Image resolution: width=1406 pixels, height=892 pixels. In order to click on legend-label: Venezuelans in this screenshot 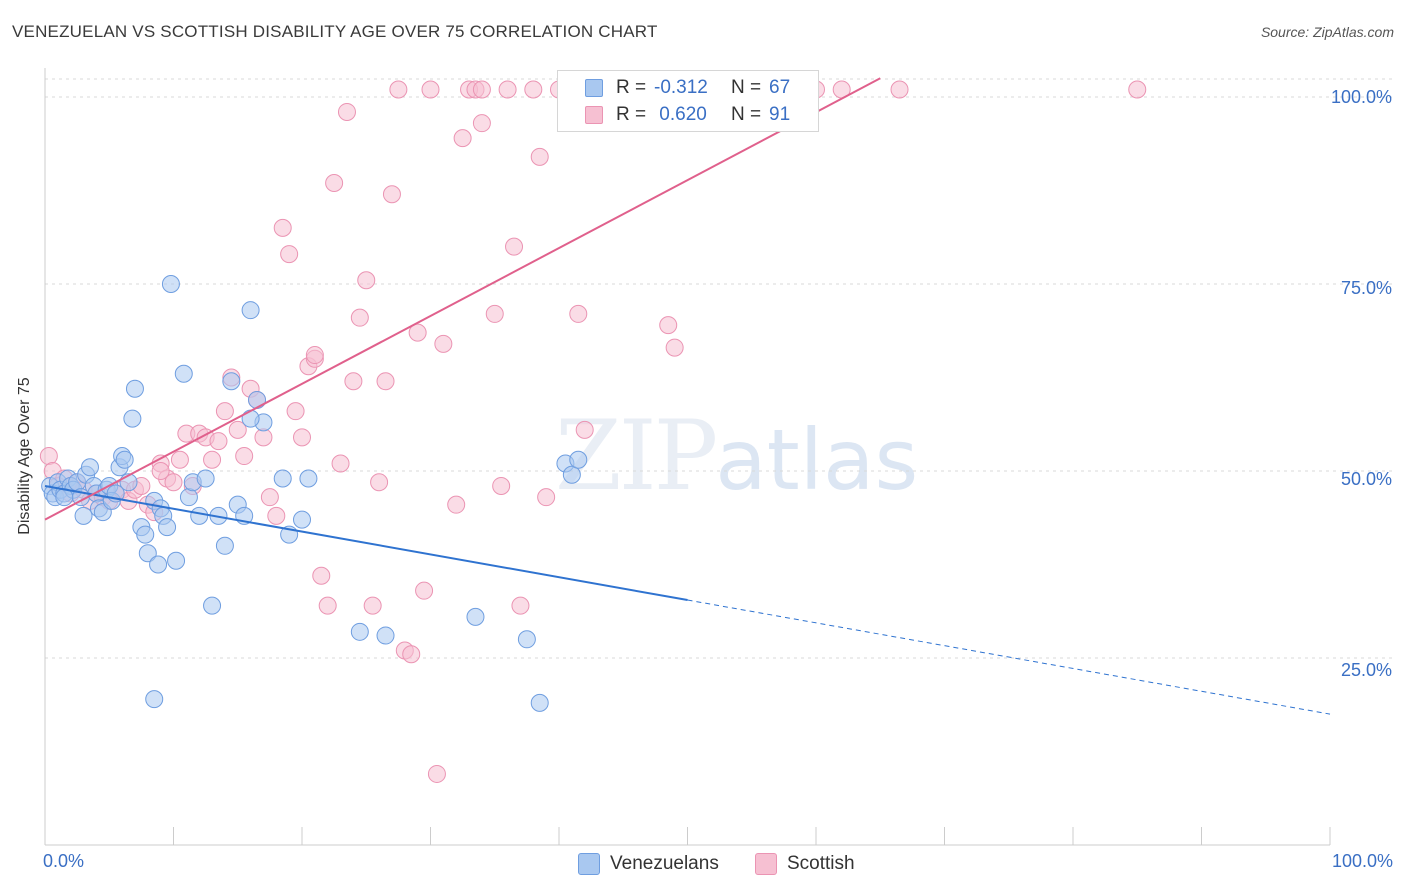, I will do `click(664, 863)`.